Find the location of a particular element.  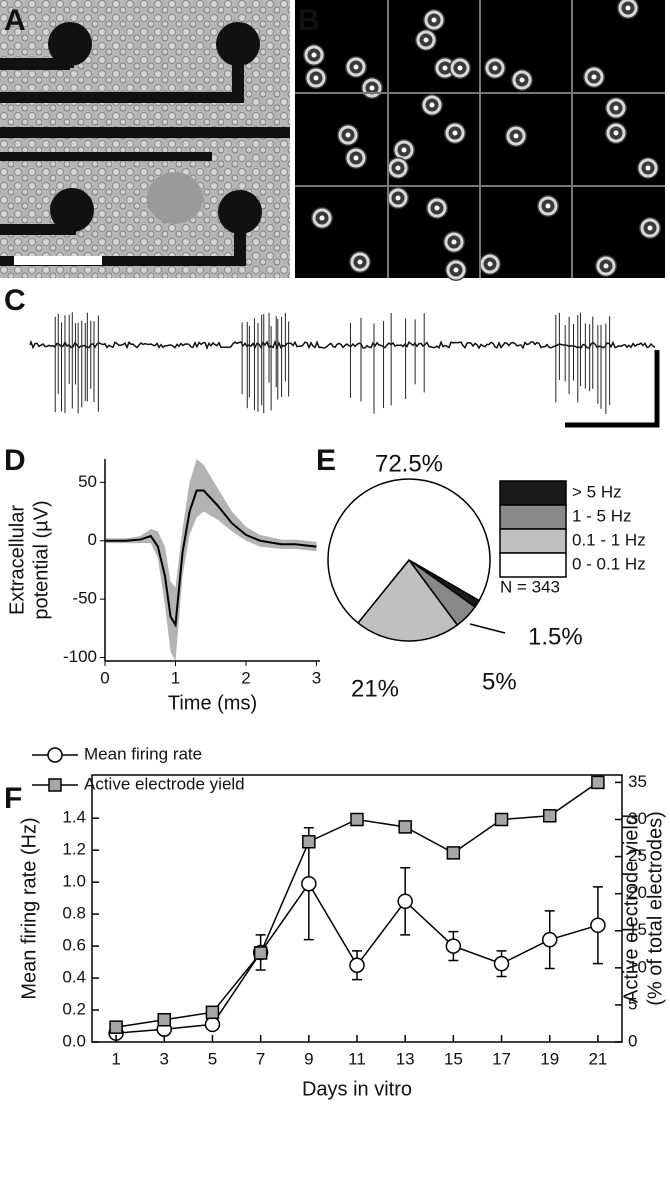

y2-tick-label: 25 is located at coordinates (637, 855).